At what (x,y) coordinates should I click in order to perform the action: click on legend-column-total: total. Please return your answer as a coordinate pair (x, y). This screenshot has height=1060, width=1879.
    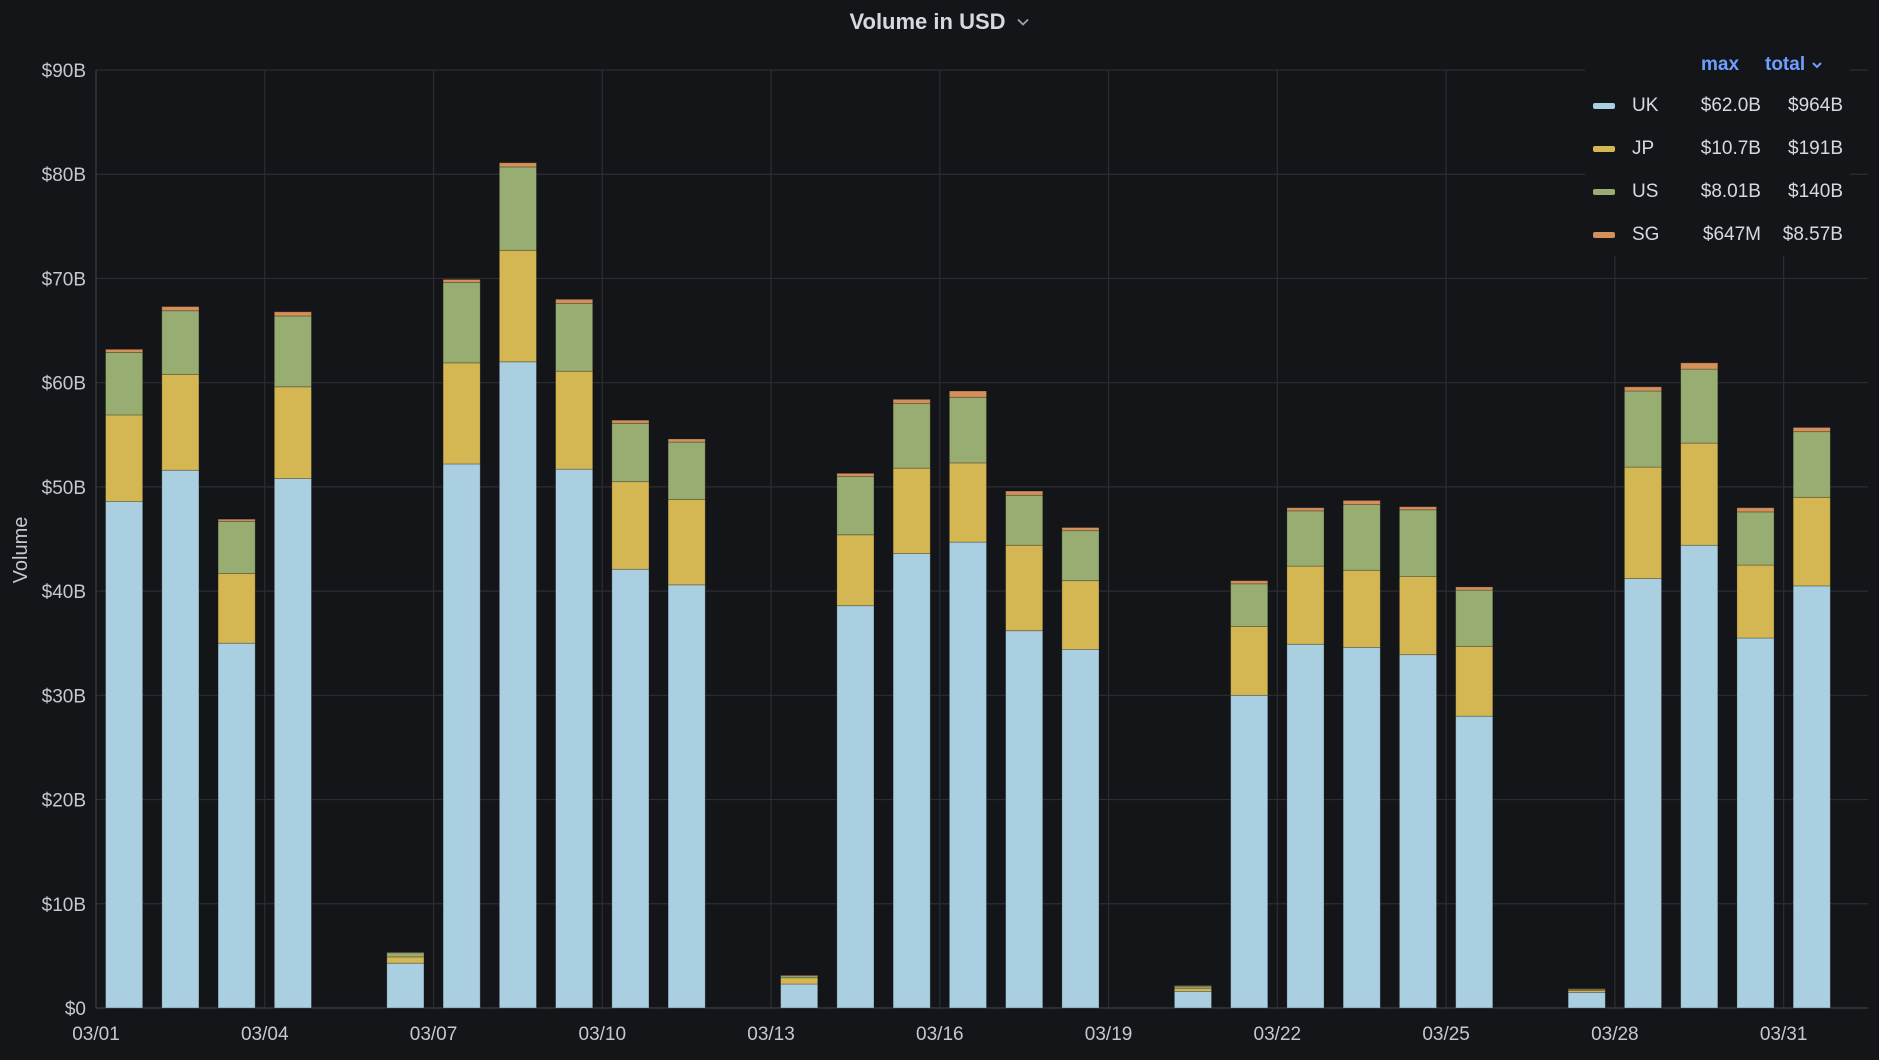
    Looking at the image, I should click on (1794, 65).